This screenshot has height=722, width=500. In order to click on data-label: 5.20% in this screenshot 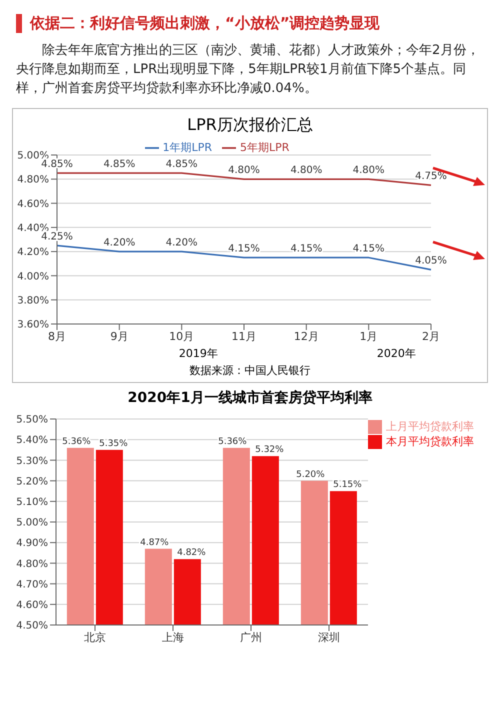, I will do `click(311, 475)`.